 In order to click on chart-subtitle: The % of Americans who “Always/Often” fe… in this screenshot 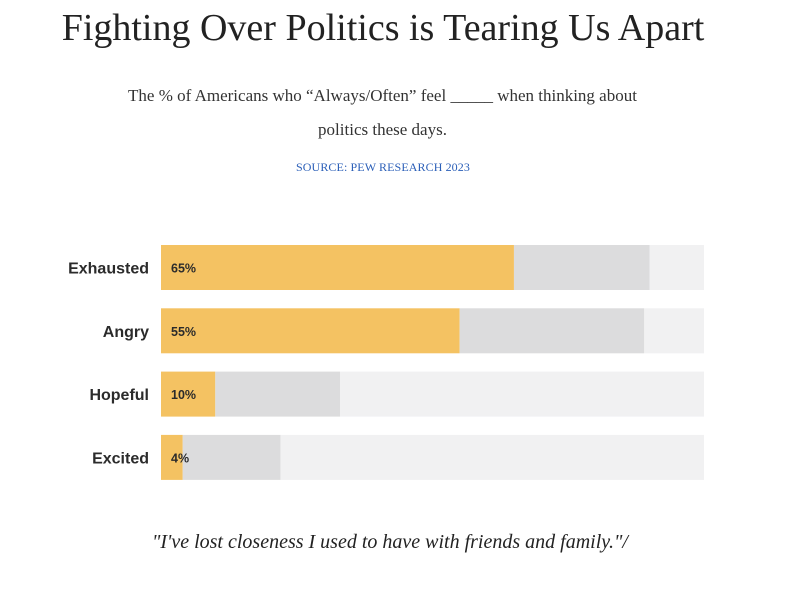, I will do `click(382, 112)`.